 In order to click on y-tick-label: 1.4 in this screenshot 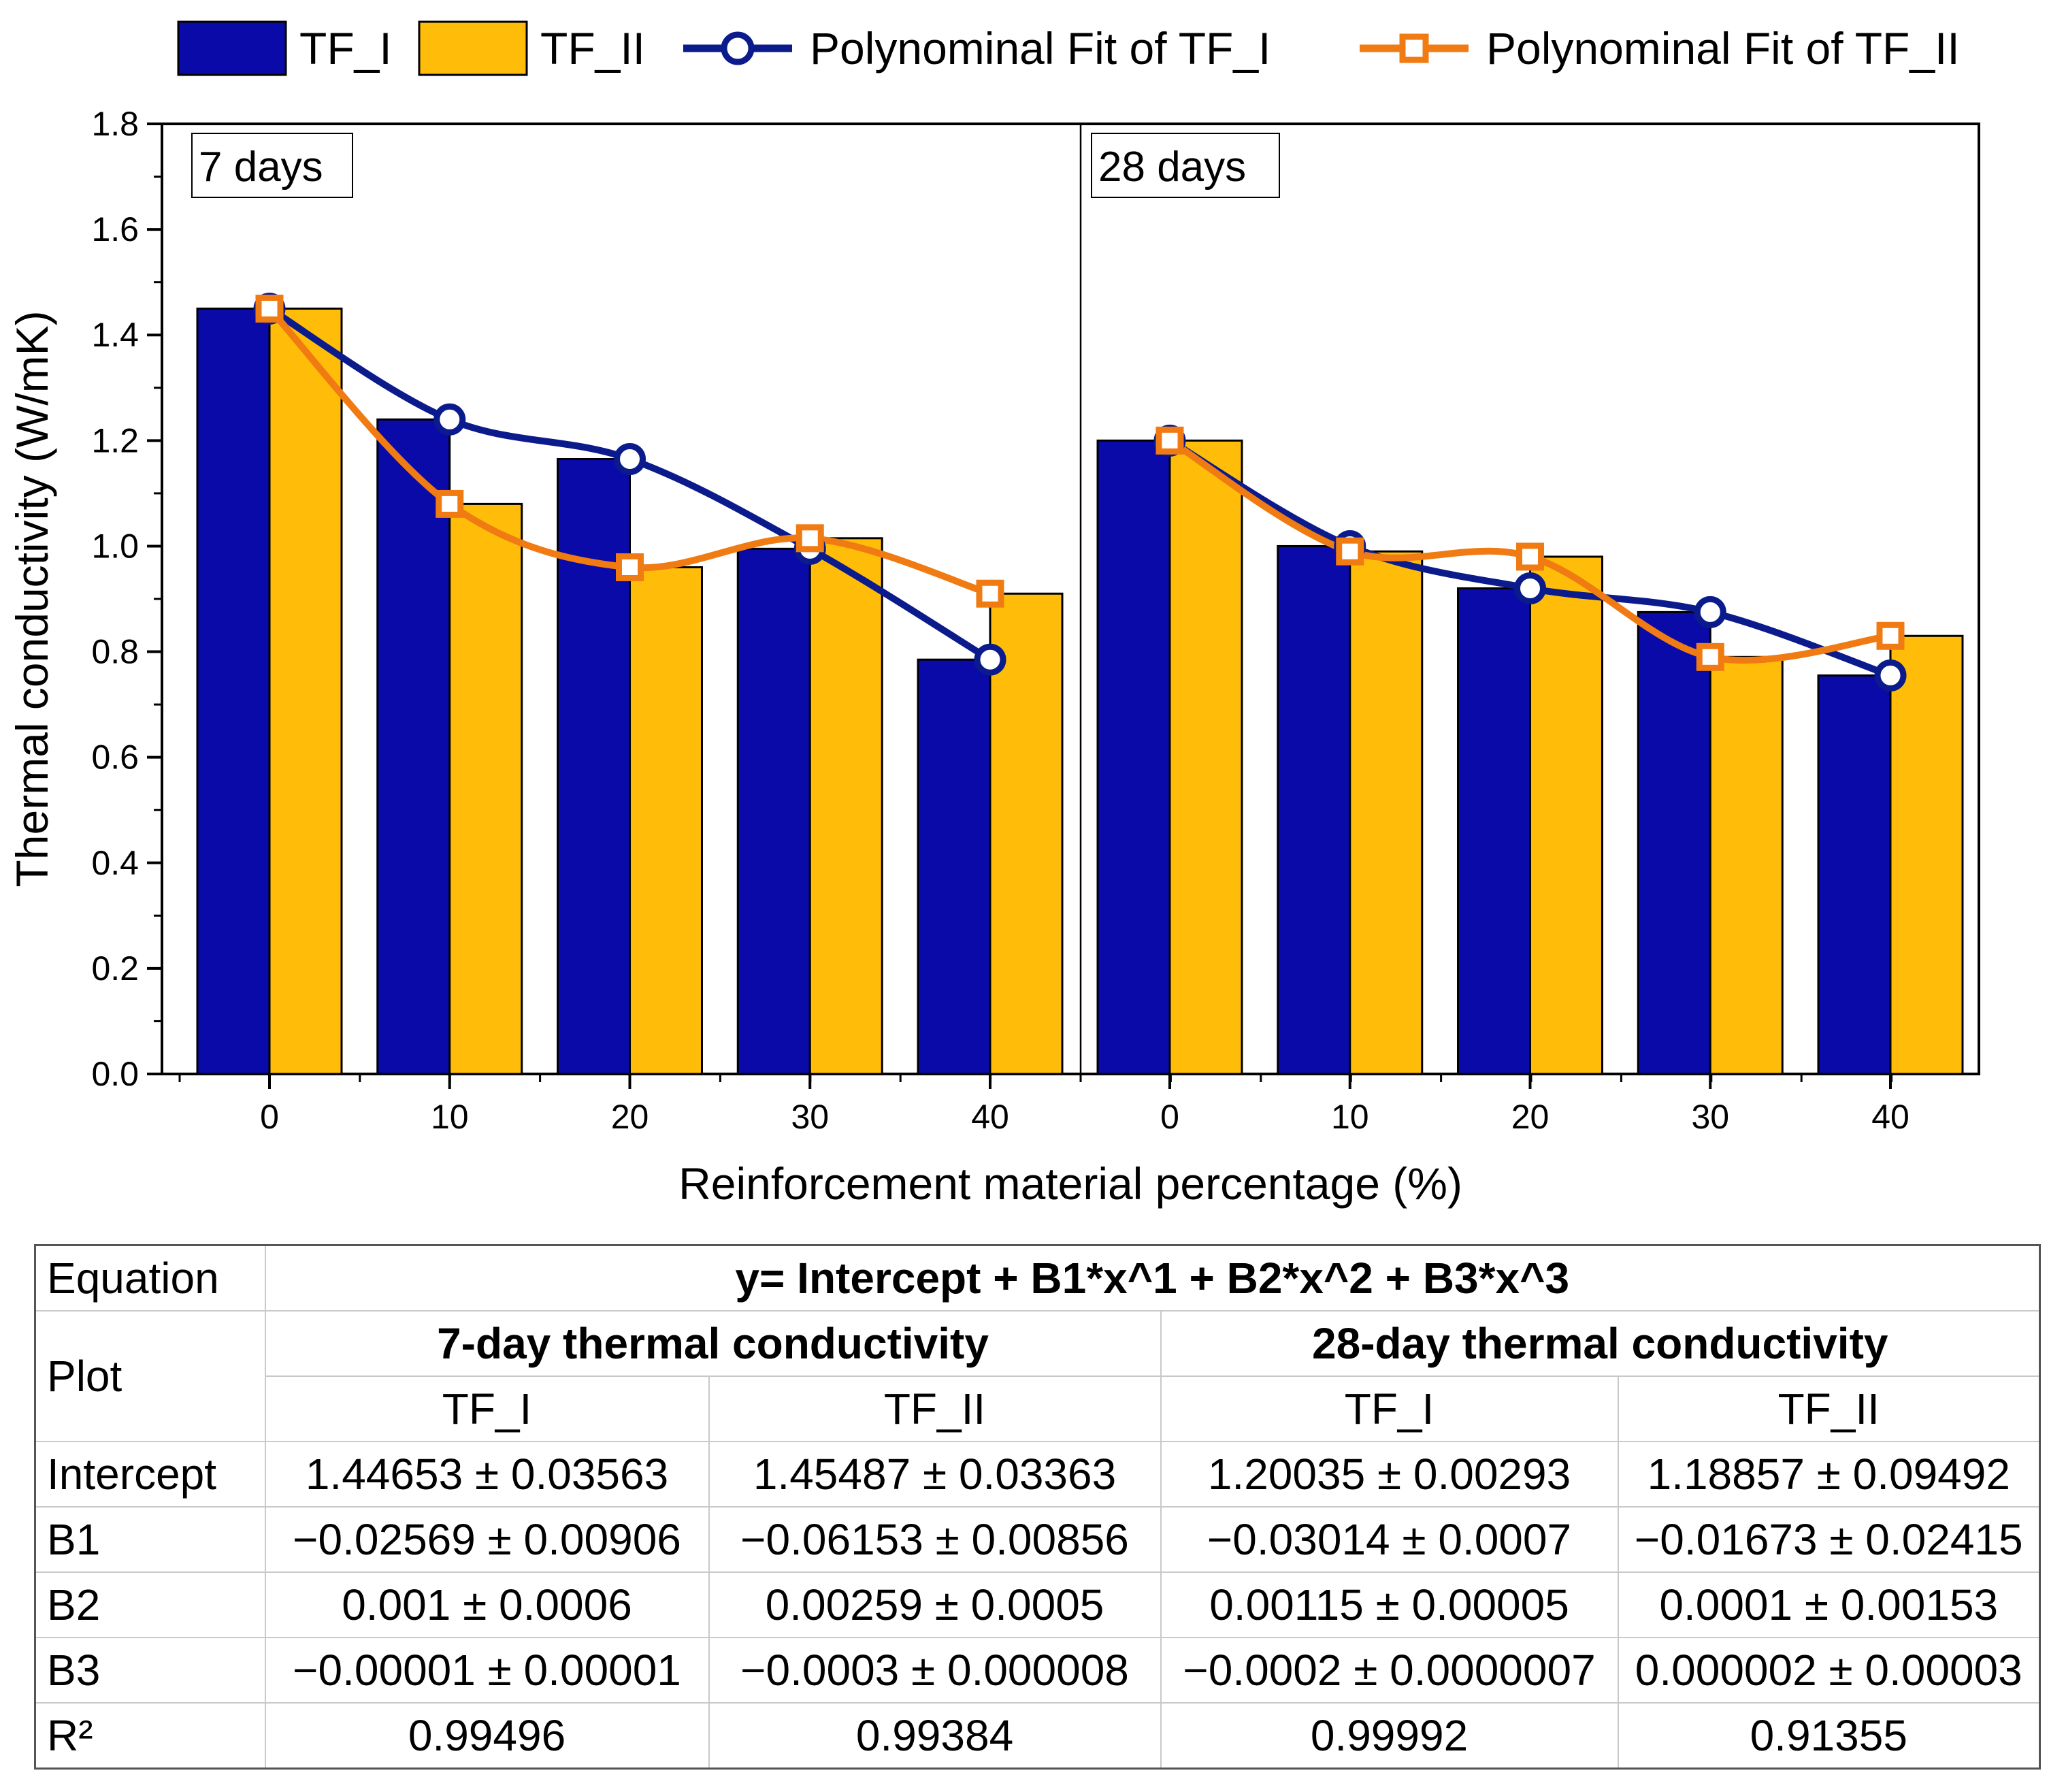, I will do `click(115, 335)`.